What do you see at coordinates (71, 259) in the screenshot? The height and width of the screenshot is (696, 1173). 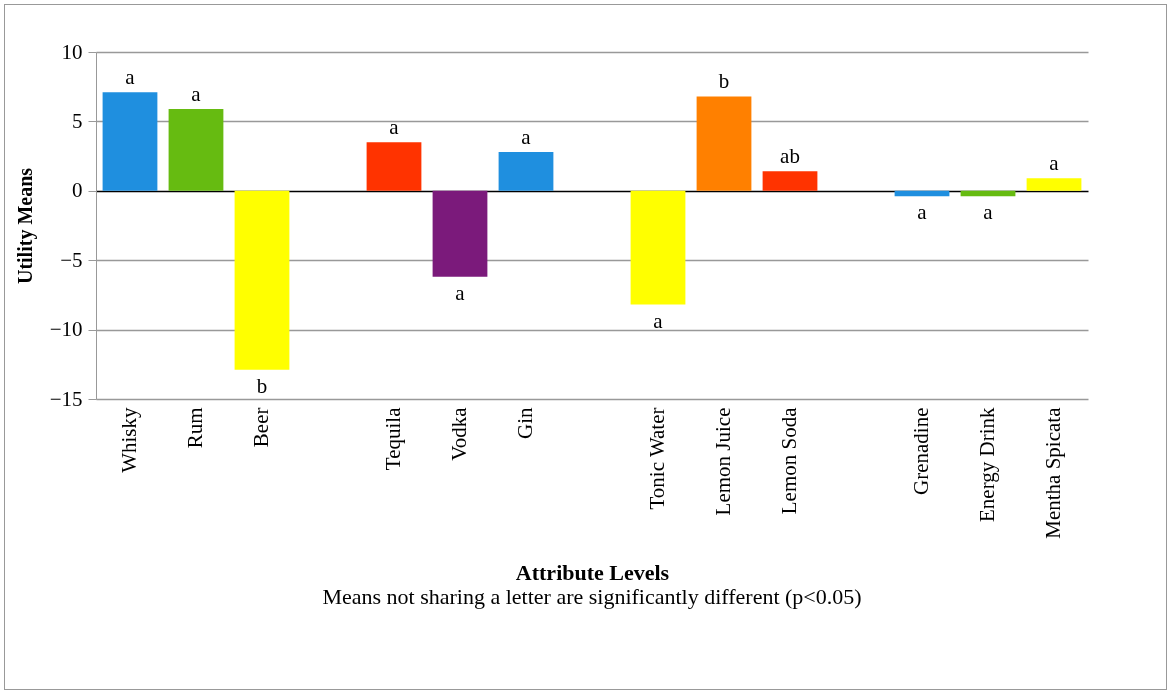 I see `y-tick-label: −5` at bounding box center [71, 259].